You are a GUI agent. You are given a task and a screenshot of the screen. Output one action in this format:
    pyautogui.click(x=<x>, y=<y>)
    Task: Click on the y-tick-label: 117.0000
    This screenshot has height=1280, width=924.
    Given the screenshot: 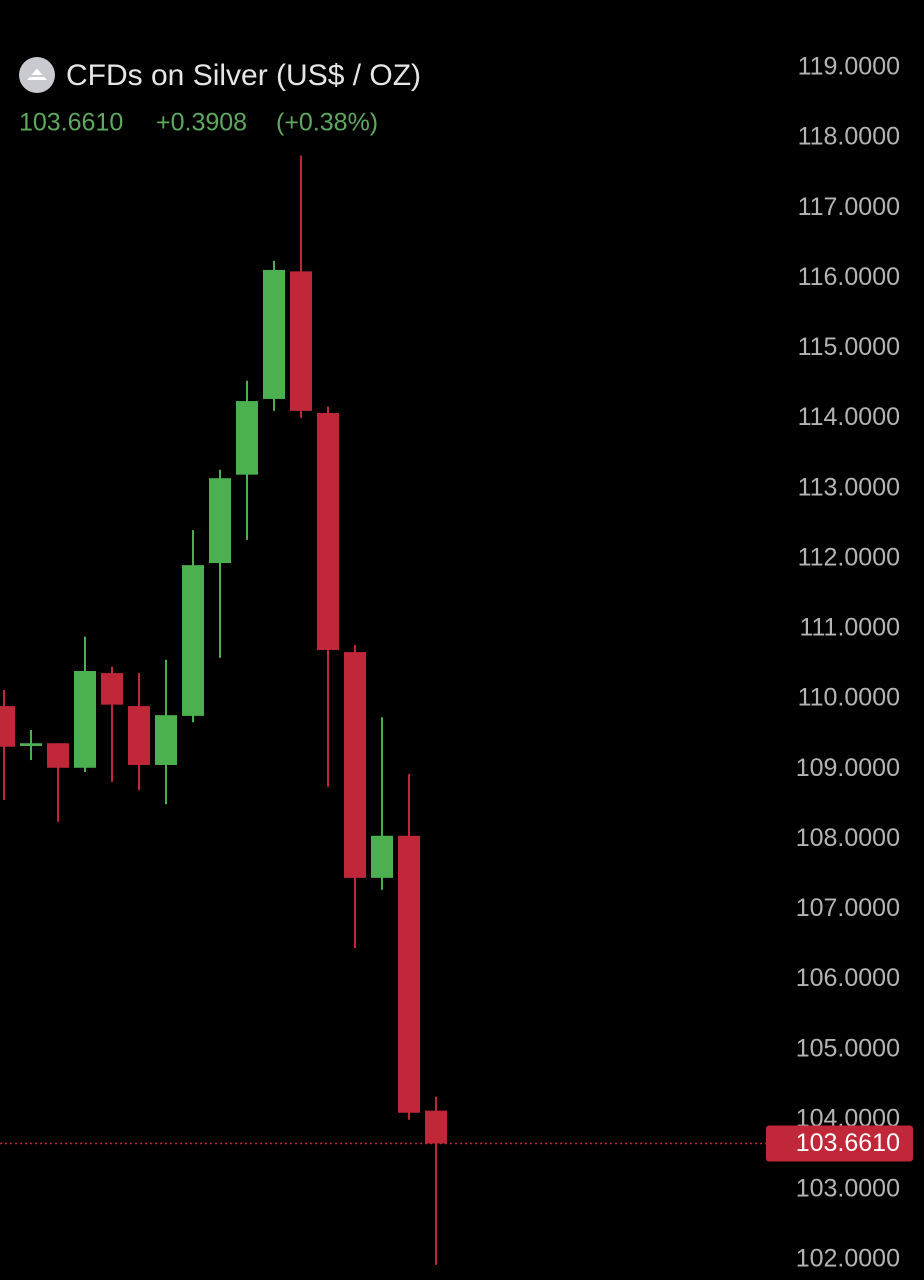 What is the action you would take?
    pyautogui.click(x=849, y=207)
    